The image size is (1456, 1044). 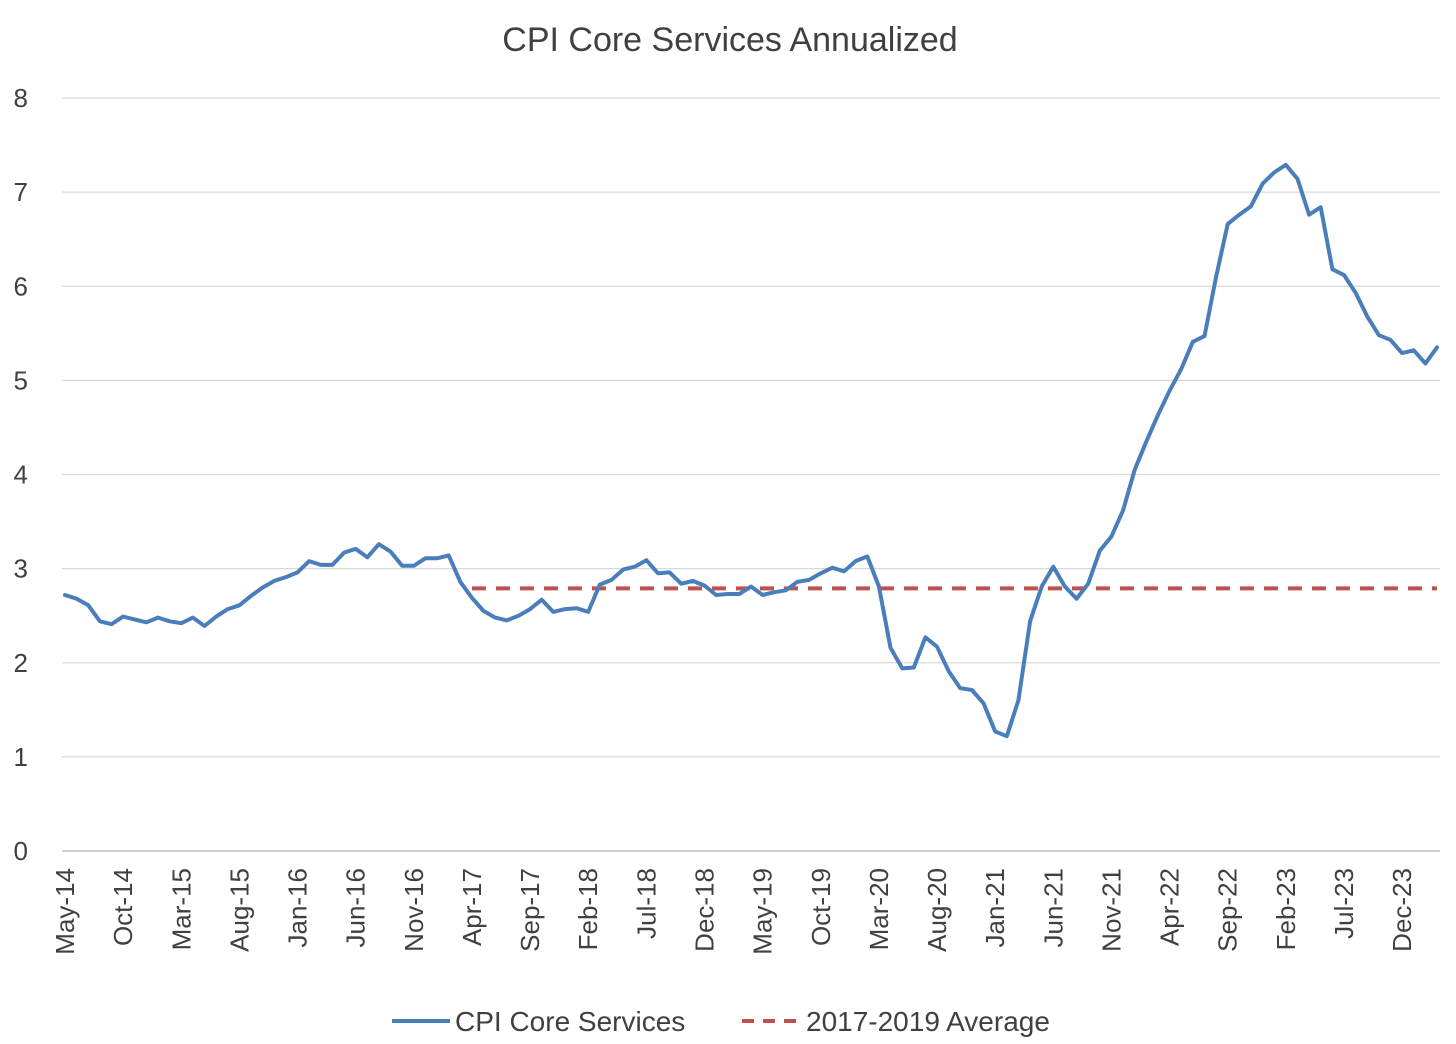 I want to click on x-tick-label: Sep-17, so click(x=530, y=910).